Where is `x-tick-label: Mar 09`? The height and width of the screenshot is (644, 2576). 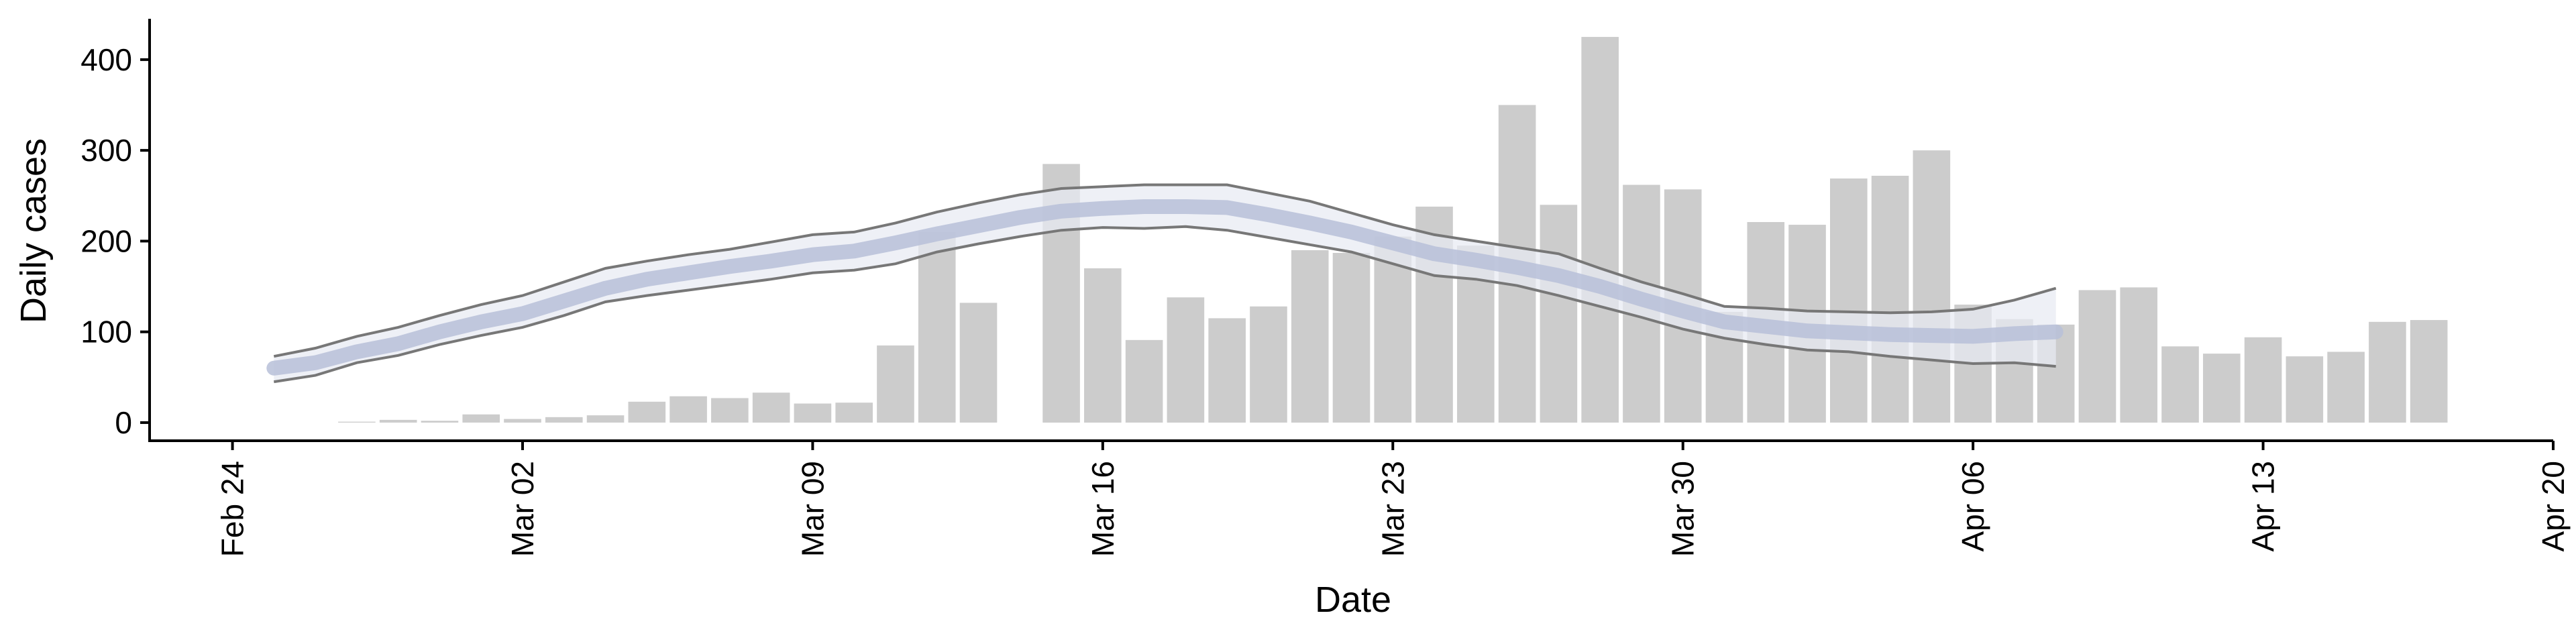 x-tick-label: Mar 09 is located at coordinates (812, 509).